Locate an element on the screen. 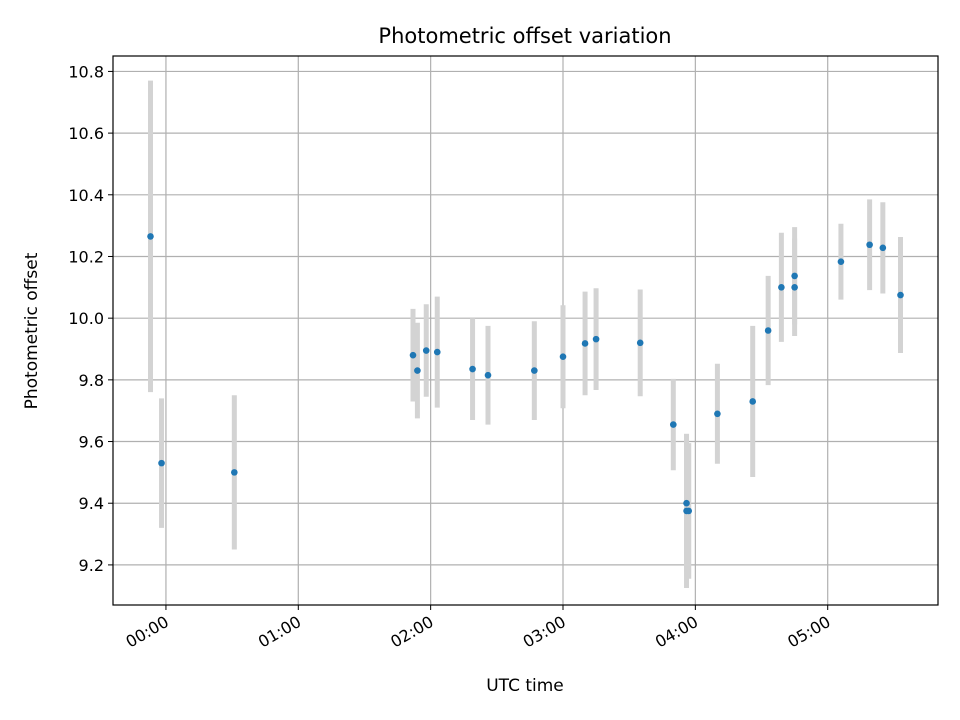 The image size is (960, 720). y-axis-label: Photometric offset is located at coordinates (32, 330).